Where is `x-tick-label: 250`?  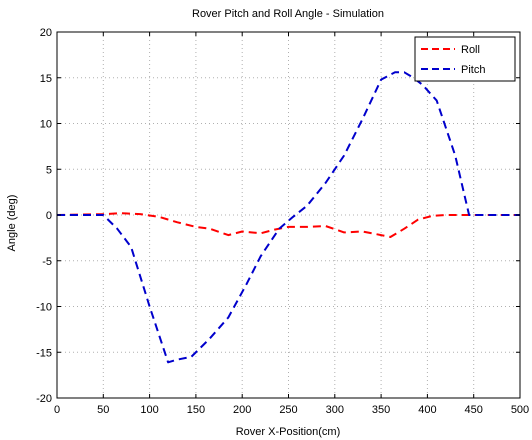 x-tick-label: 250 is located at coordinates (288, 410).